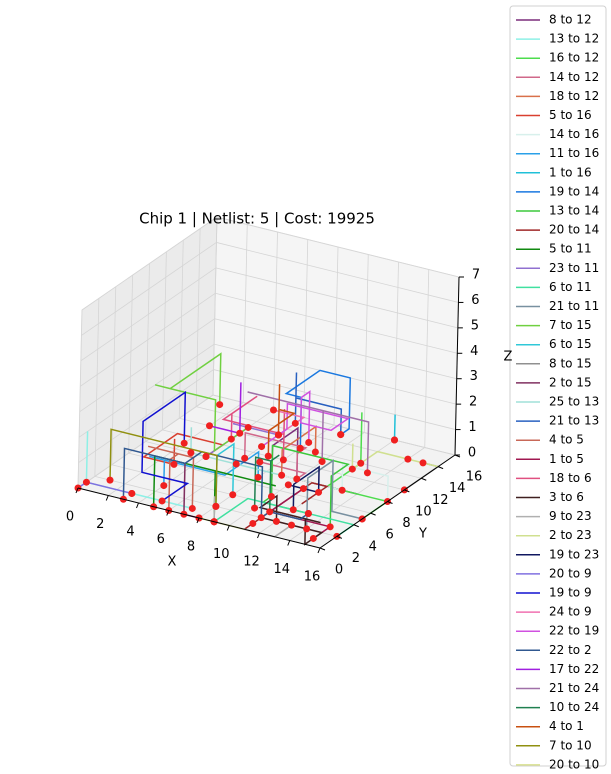 The height and width of the screenshot is (774, 611). I want to click on x-tick-label: 2, so click(100, 524).